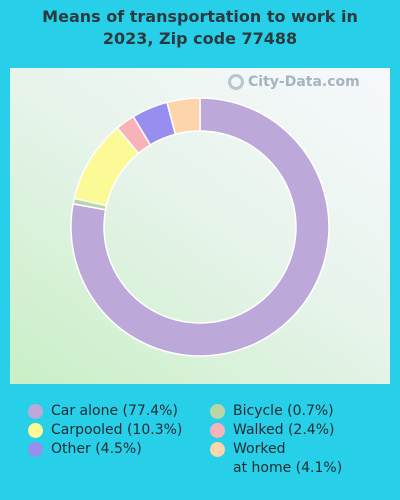 The width and height of the screenshot is (400, 500). Describe the element at coordinates (283, 411) in the screenshot. I see `legend-label-bicycle: Bicycle (0.7%)` at that location.